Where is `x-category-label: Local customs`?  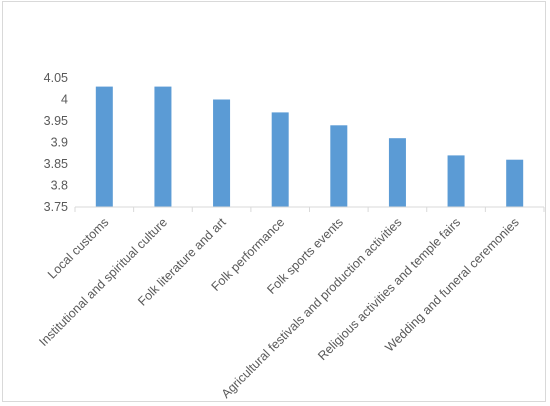 x-category-label: Local customs is located at coordinates (78, 248).